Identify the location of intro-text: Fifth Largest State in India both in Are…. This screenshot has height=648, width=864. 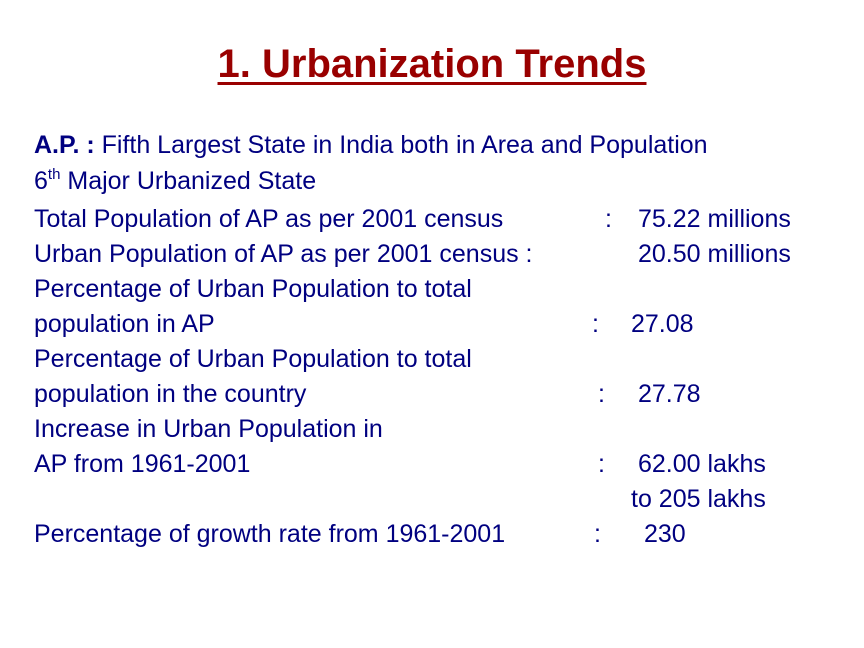
(401, 145).